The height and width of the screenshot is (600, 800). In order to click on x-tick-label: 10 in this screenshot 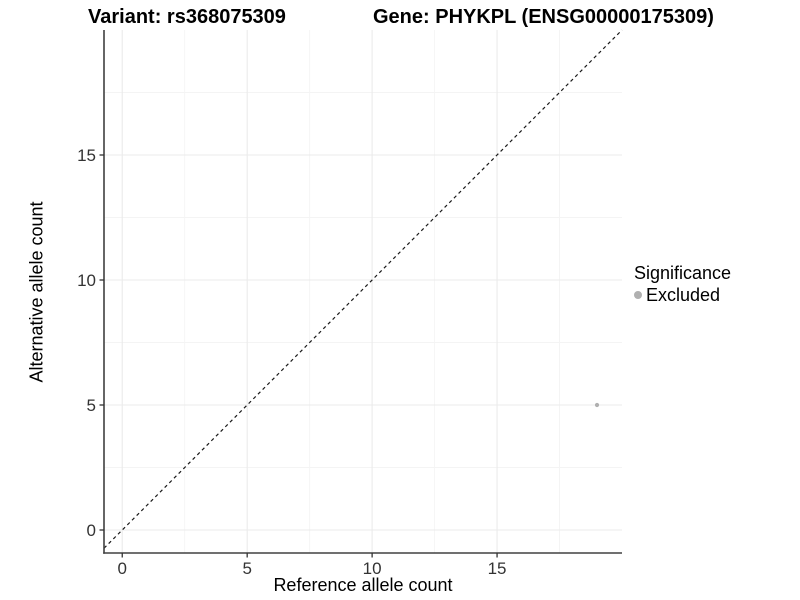, I will do `click(372, 568)`.